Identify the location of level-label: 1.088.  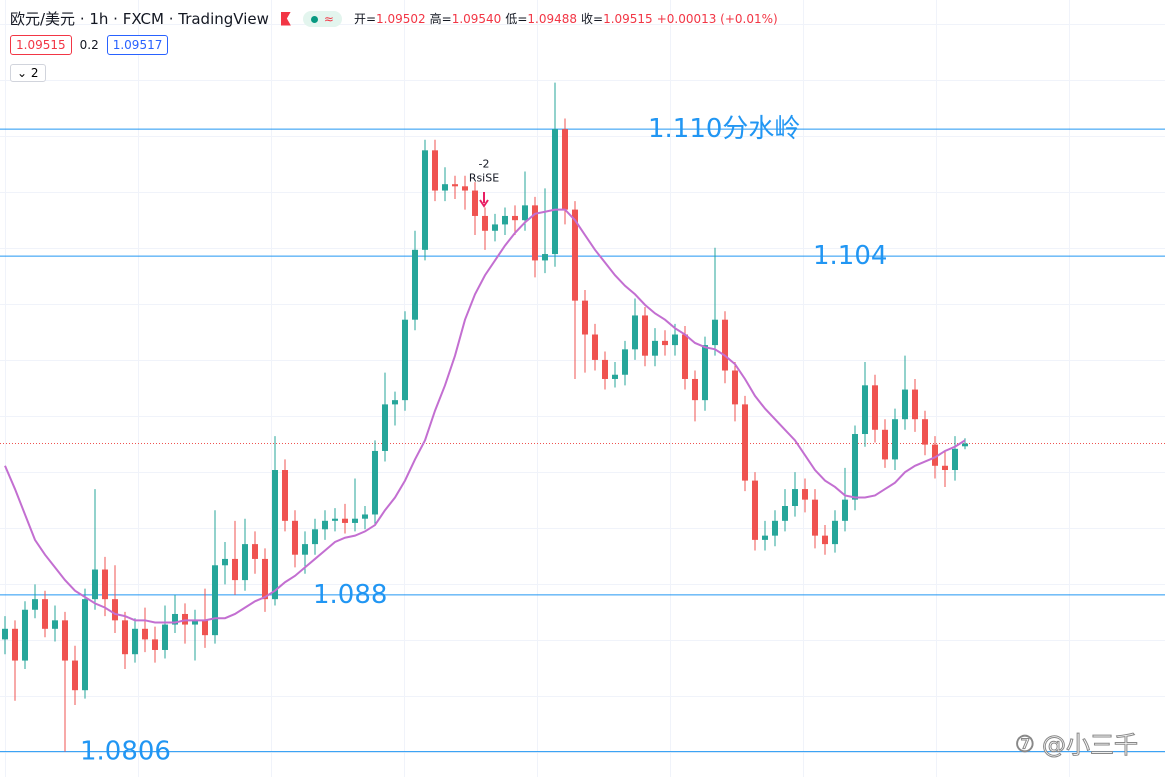
(350, 595).